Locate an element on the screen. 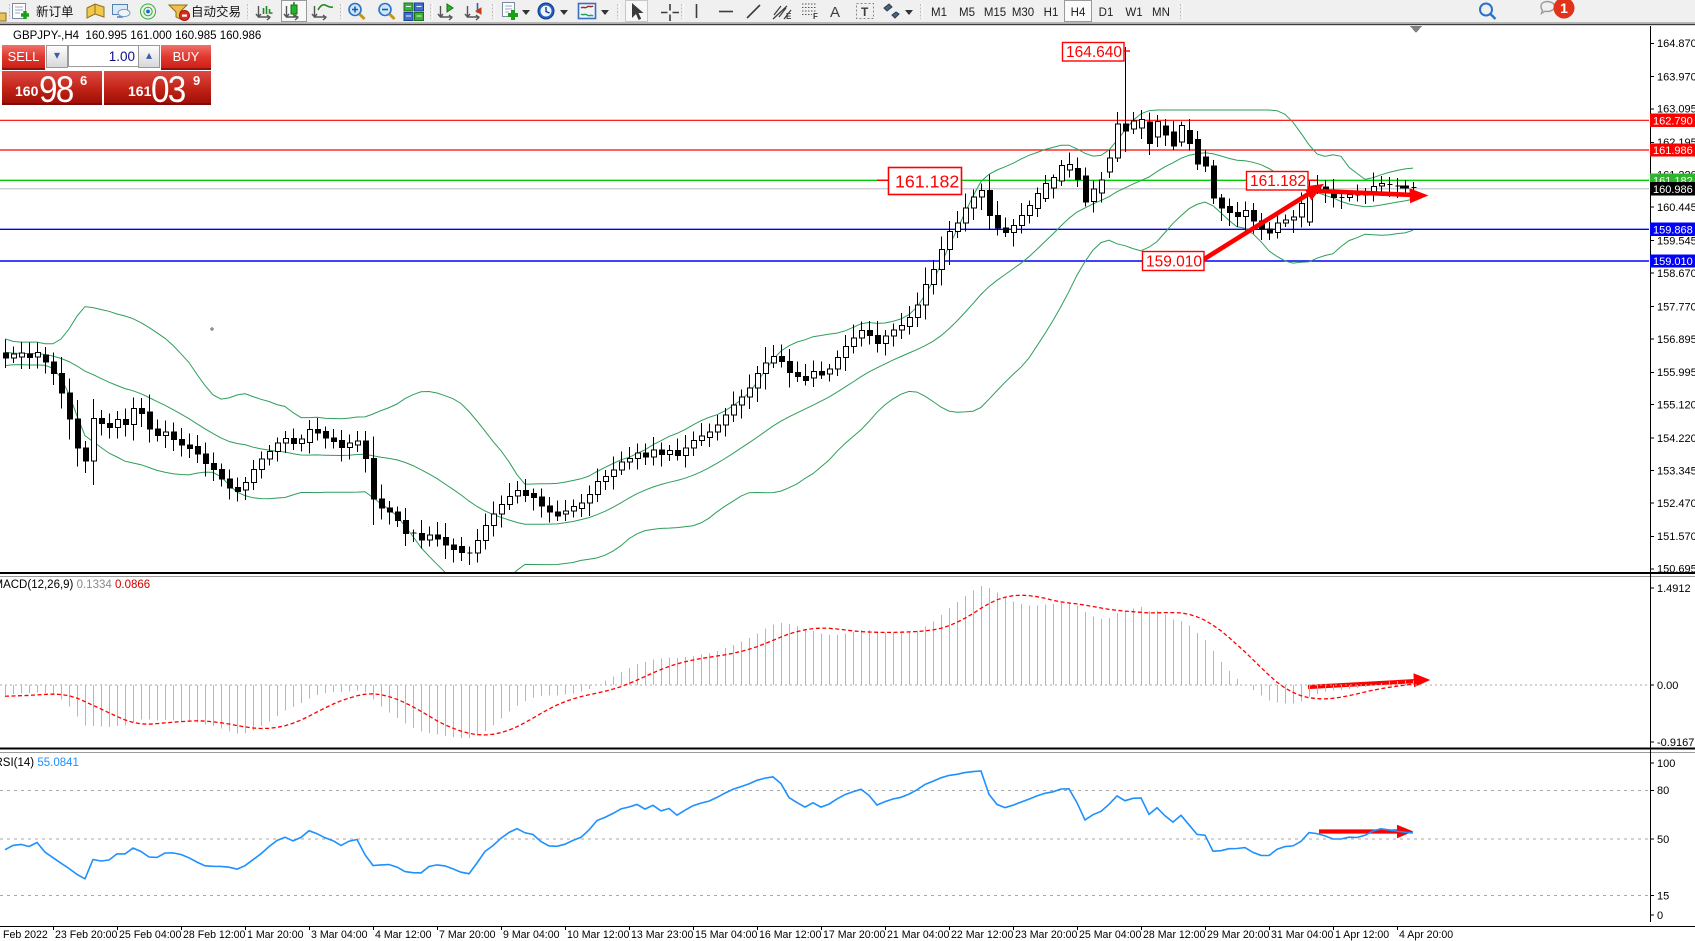  svg-text: M15 is located at coordinates (995, 13).